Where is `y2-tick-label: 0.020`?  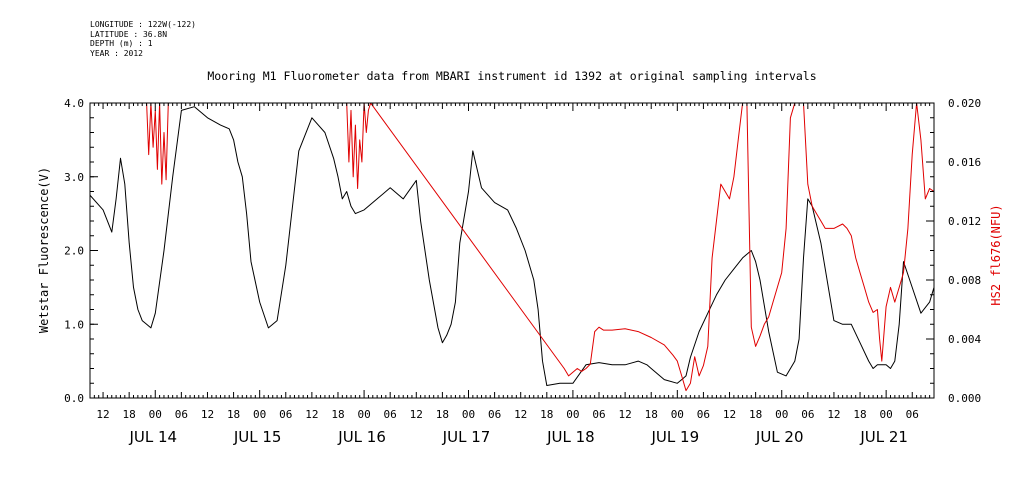
y2-tick-label: 0.020 is located at coordinates (964, 103).